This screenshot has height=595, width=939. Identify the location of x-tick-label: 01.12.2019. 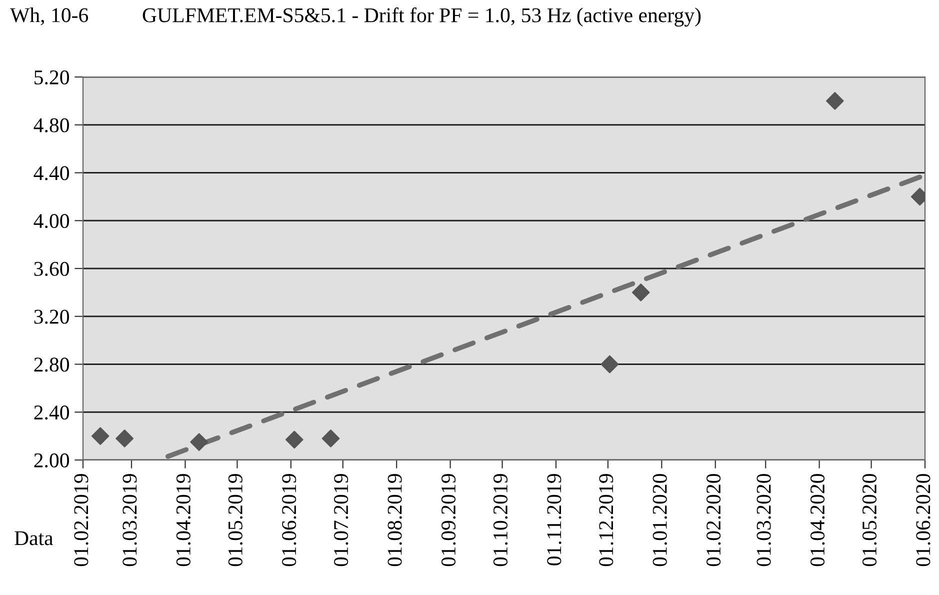
(606, 520).